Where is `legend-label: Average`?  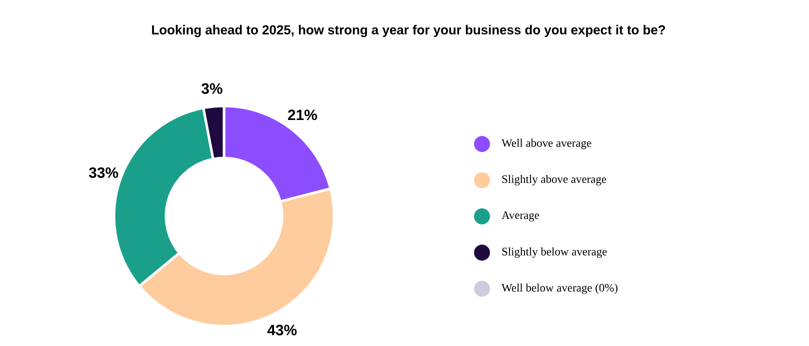 legend-label: Average is located at coordinates (521, 216).